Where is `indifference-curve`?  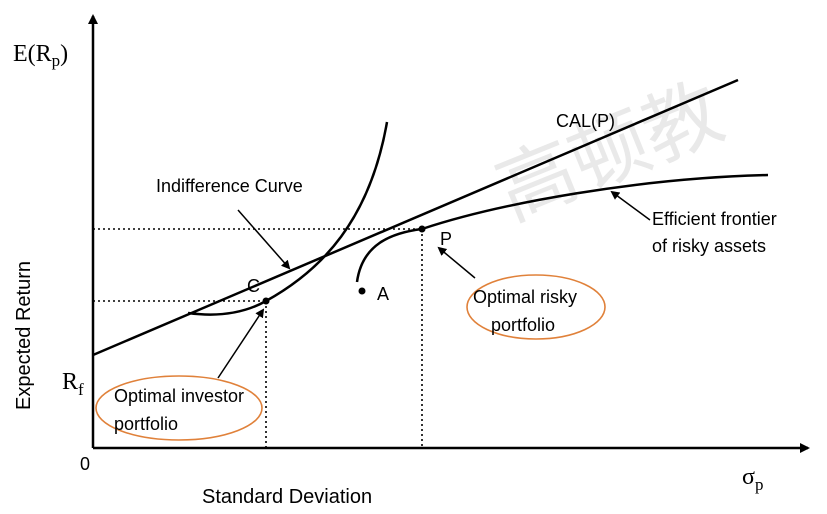 indifference-curve is located at coordinates (288, 218).